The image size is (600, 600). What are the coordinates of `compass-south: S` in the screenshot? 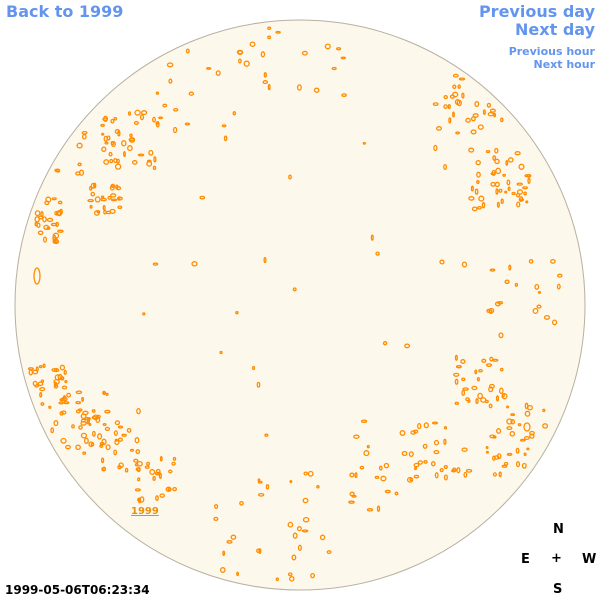 It's located at (558, 589).